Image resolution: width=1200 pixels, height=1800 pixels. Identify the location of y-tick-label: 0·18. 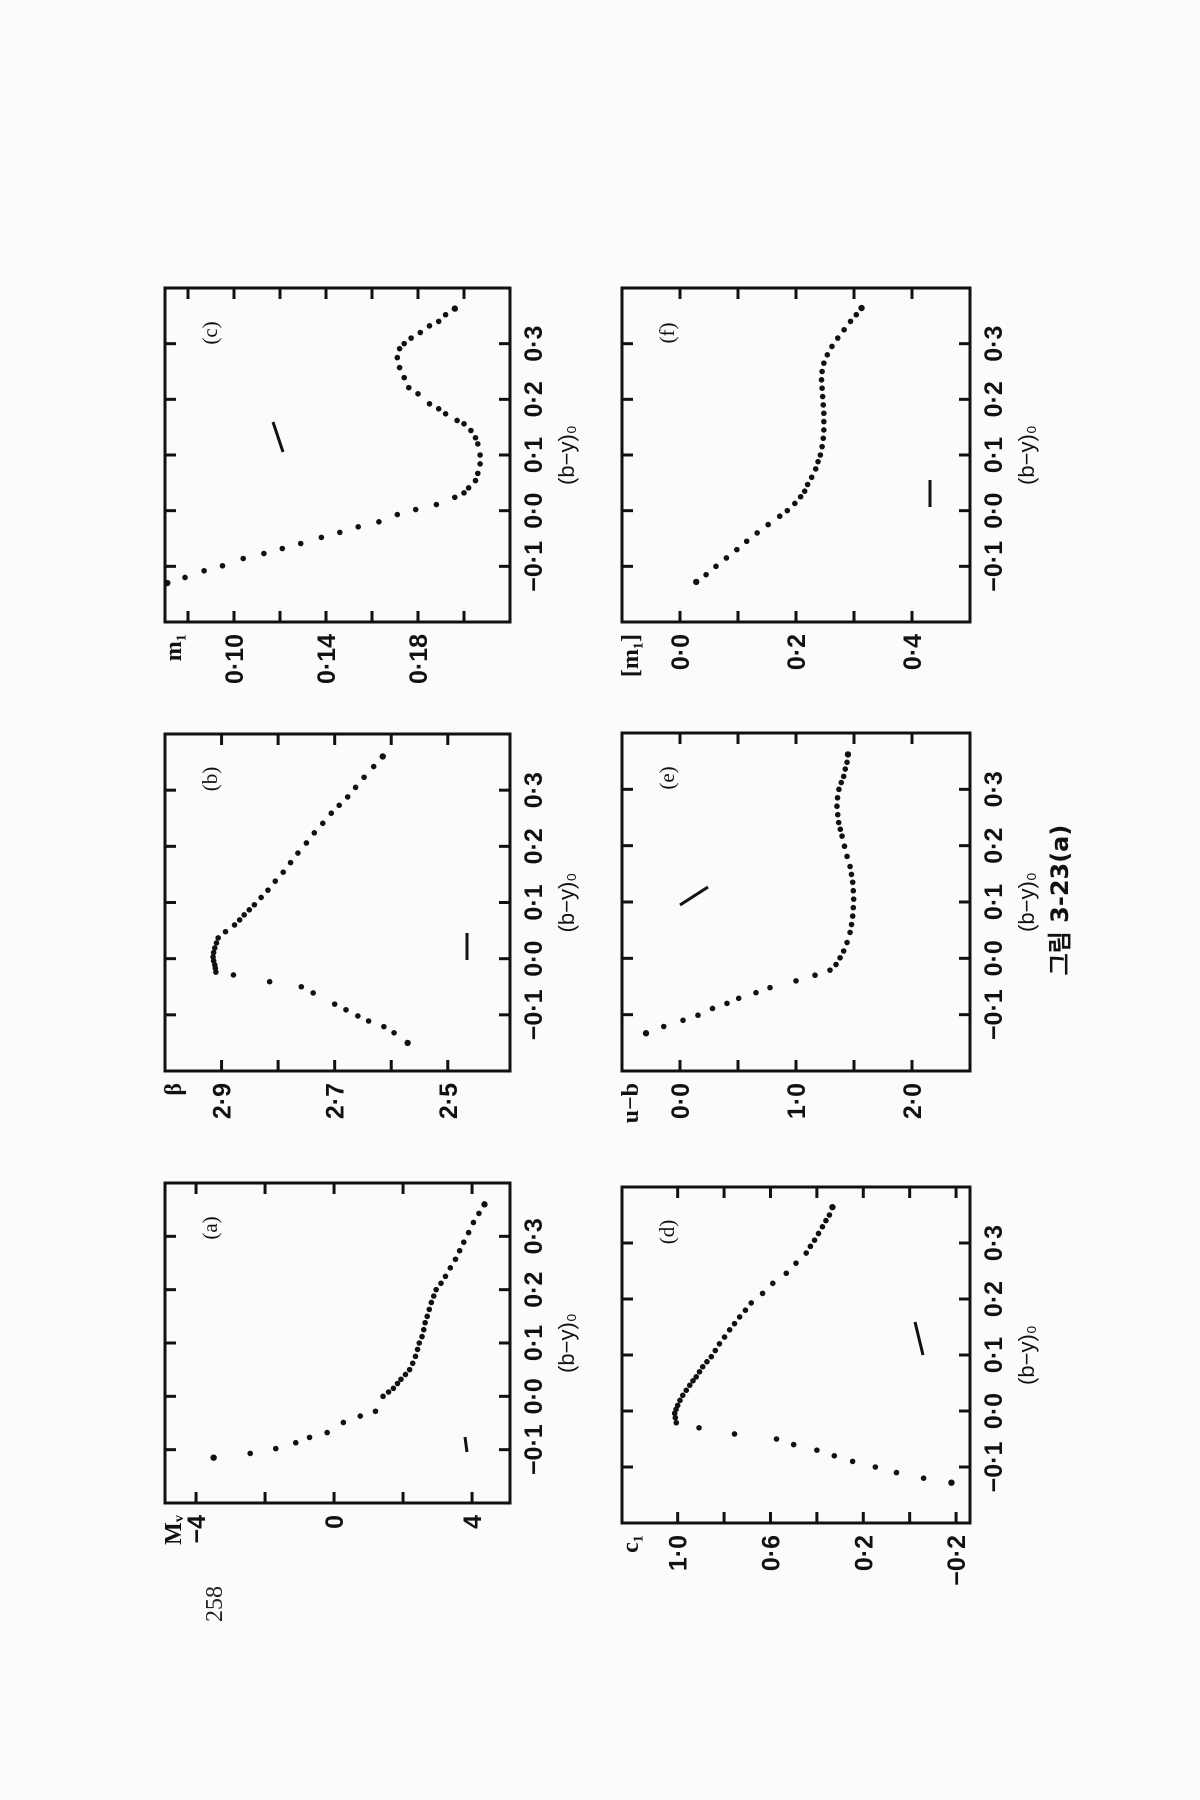
(419, 659).